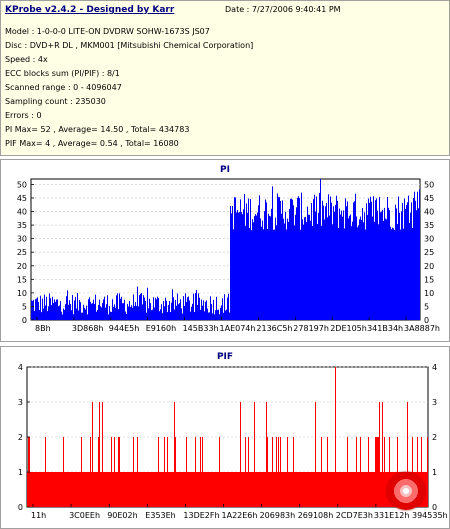 This screenshot has width=450, height=529. What do you see at coordinates (20, 437) in the screenshot?
I see `y-tick-label-left: 2` at bounding box center [20, 437].